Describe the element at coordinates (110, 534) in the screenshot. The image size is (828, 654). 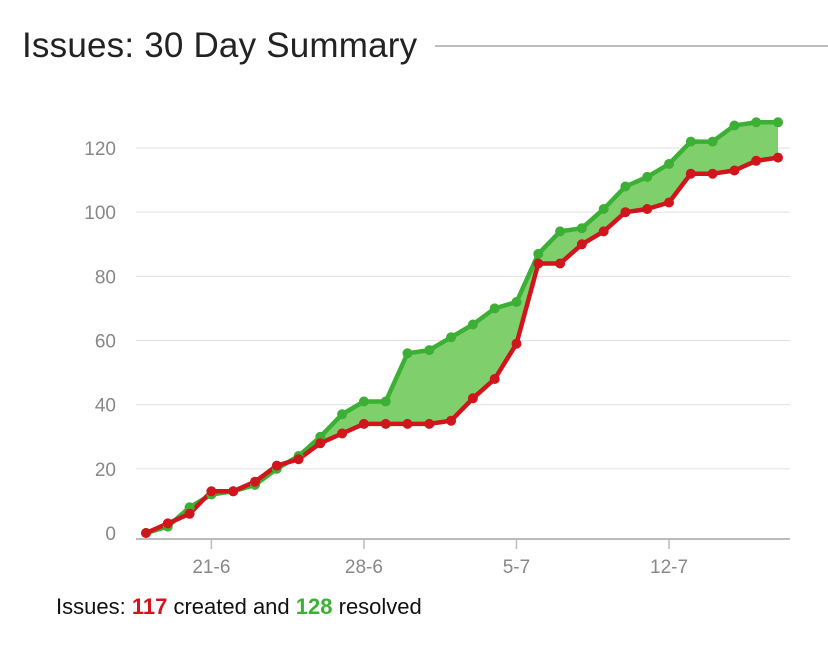
I see `y-tick-label: 0` at that location.